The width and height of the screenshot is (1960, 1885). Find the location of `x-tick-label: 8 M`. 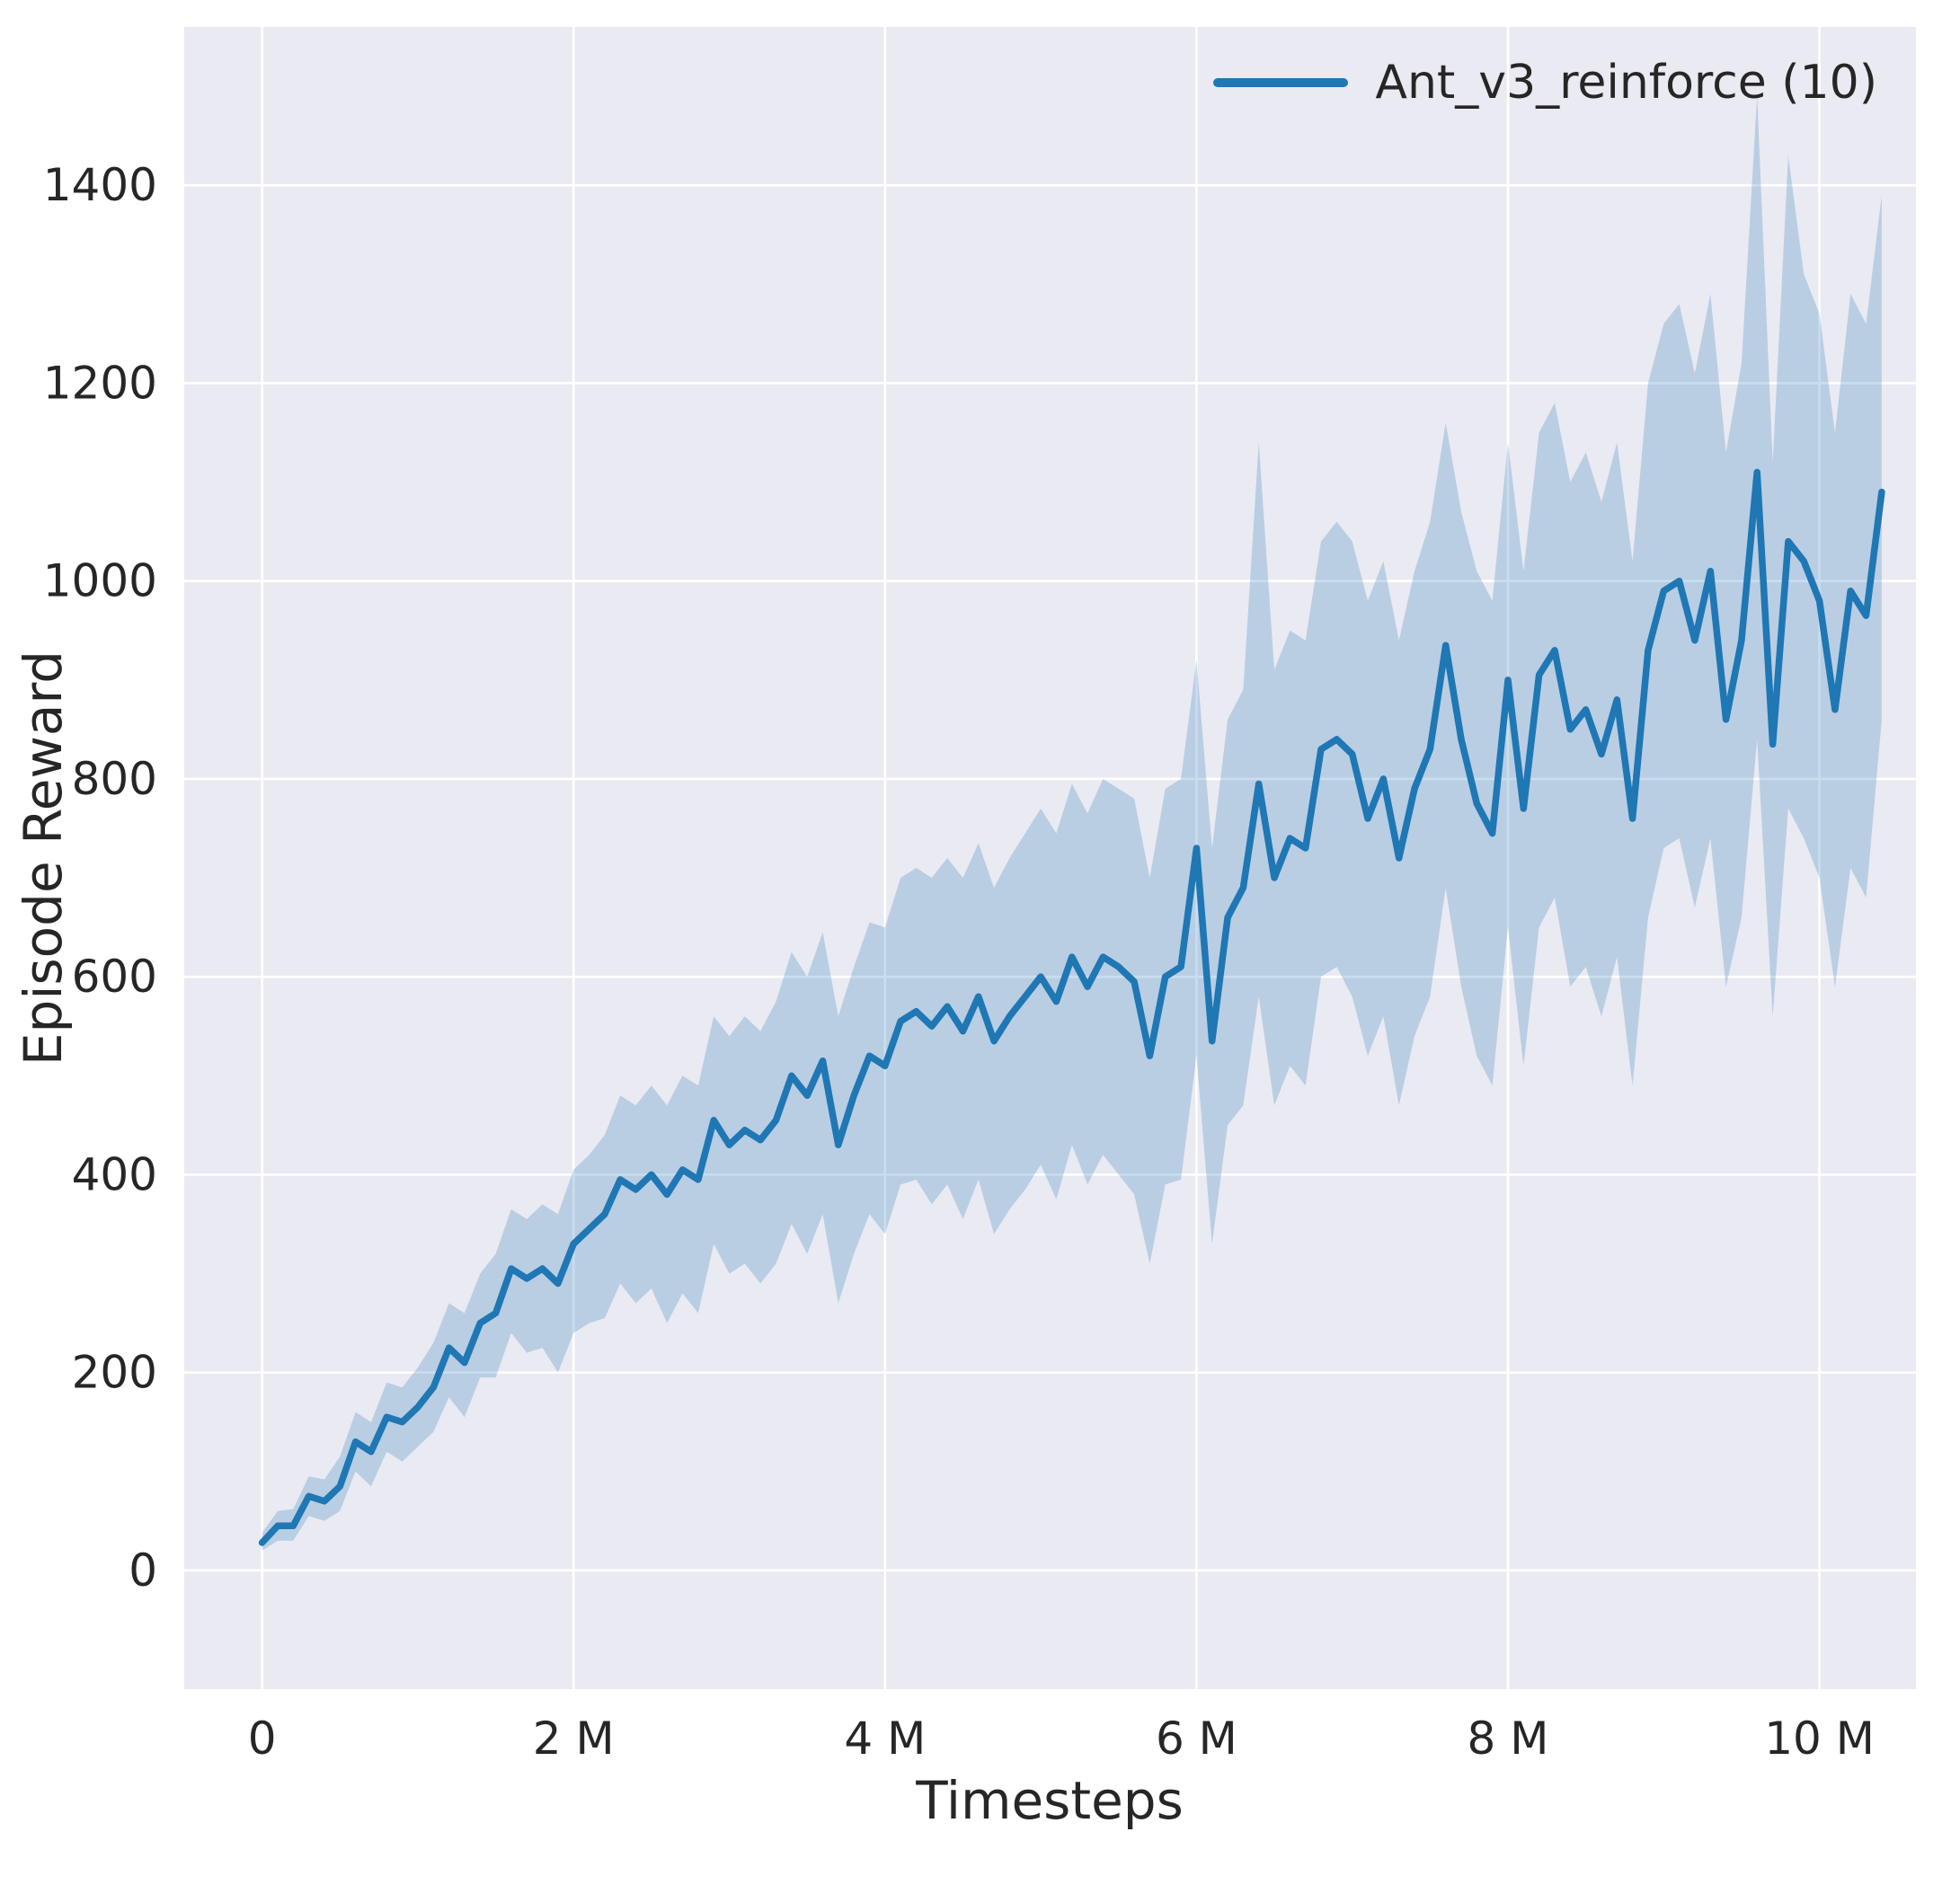

x-tick-label: 8 M is located at coordinates (1508, 1738).